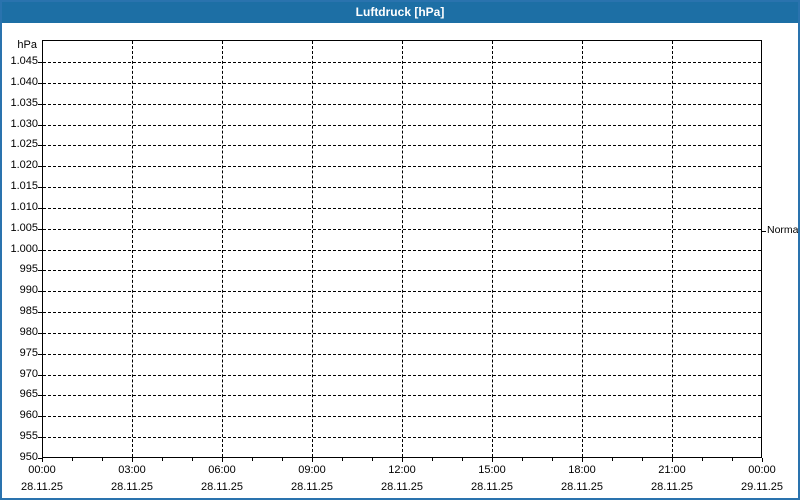 The width and height of the screenshot is (800, 500). Describe the element at coordinates (400, 12) in the screenshot. I see `chart-title: Luftdruck [hPa]` at that location.